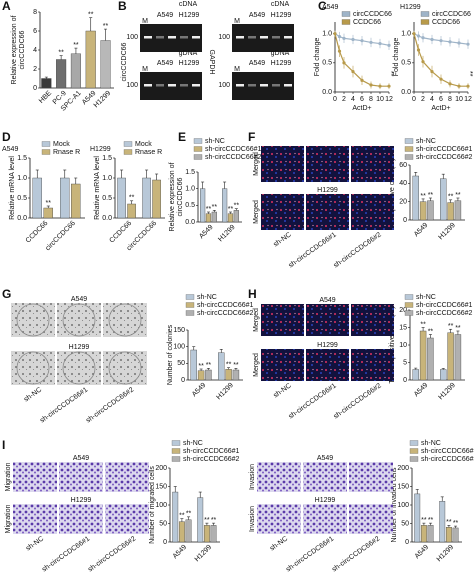  Describe the element at coordinates (446, 22) in the screenshot. I see `legend-label: CCDC66` at that location.